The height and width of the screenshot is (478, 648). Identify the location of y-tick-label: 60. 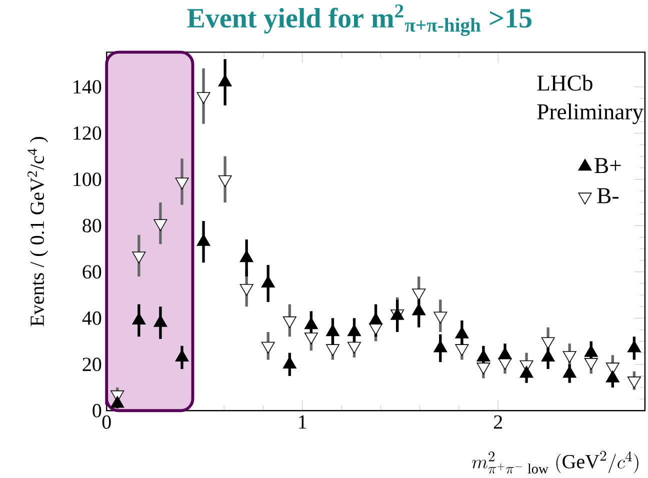
(92, 272).